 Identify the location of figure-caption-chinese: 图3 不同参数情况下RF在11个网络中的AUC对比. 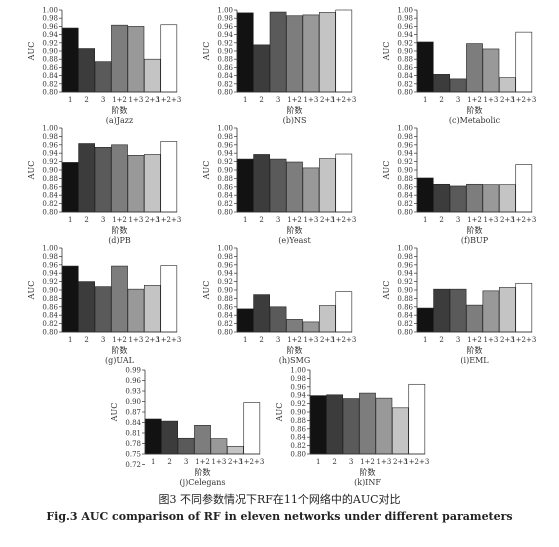
(279, 499).